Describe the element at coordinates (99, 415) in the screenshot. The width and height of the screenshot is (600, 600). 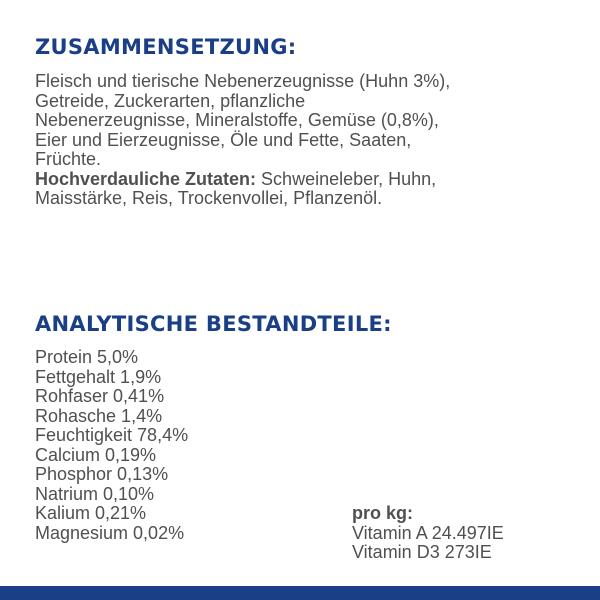
I see `analytic-item: Rohasche 1,4%` at that location.